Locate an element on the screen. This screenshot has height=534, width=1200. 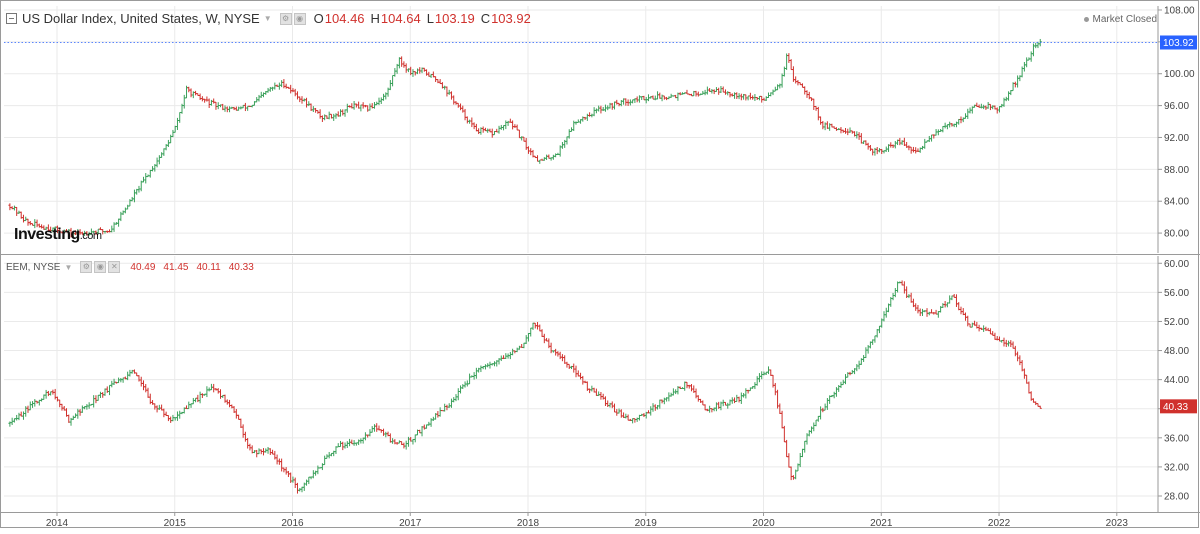
dxy-y-tick-label: 100.00 is located at coordinates (1179, 74).